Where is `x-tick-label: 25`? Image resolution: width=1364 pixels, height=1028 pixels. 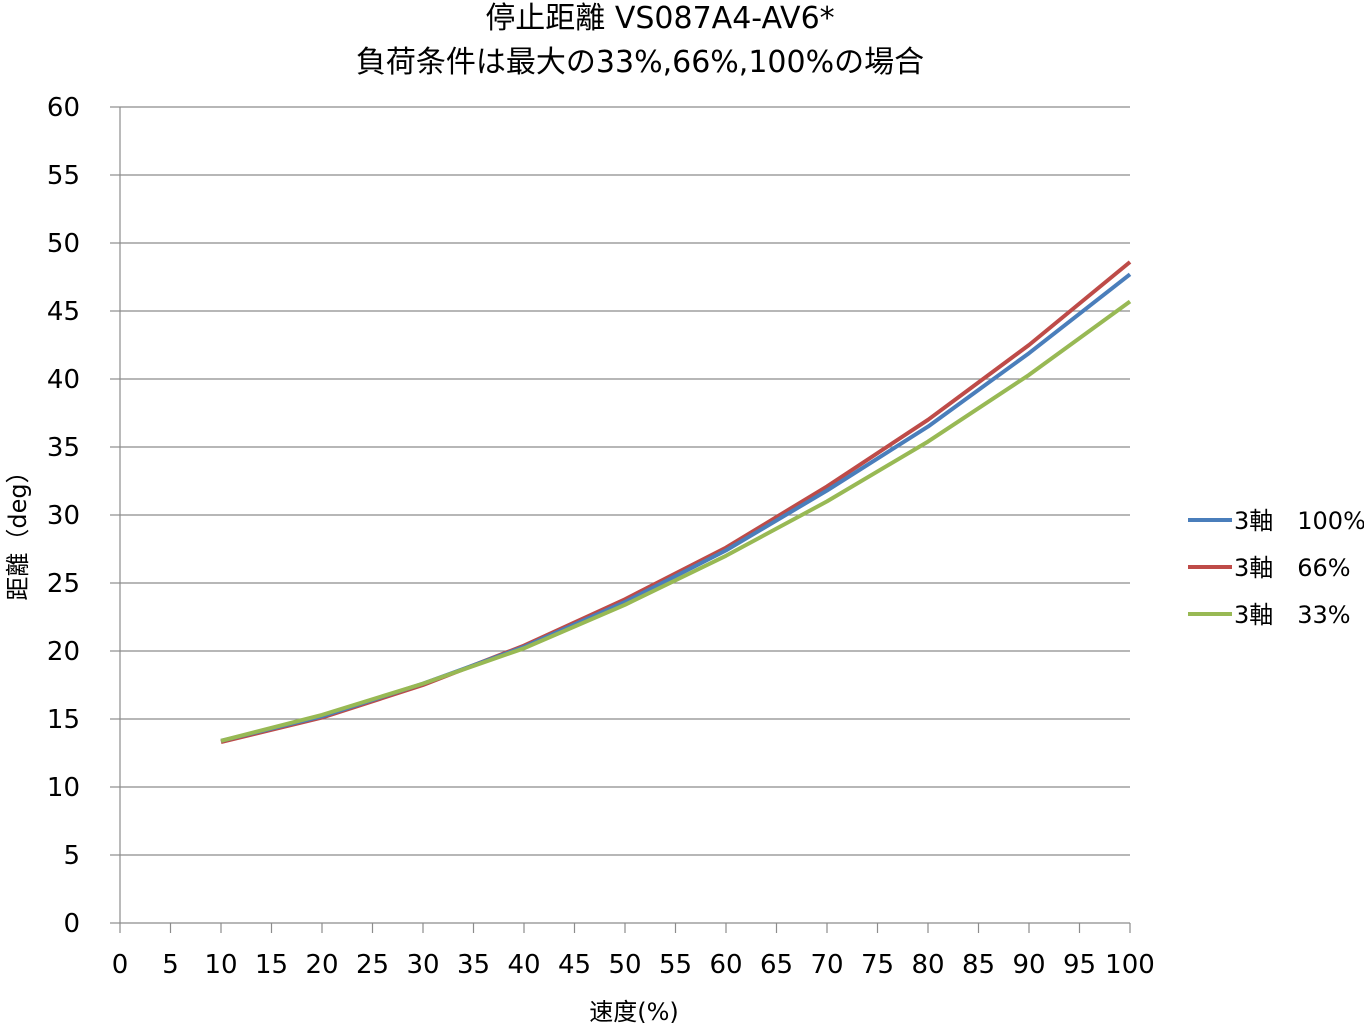 x-tick-label: 25 is located at coordinates (372, 965).